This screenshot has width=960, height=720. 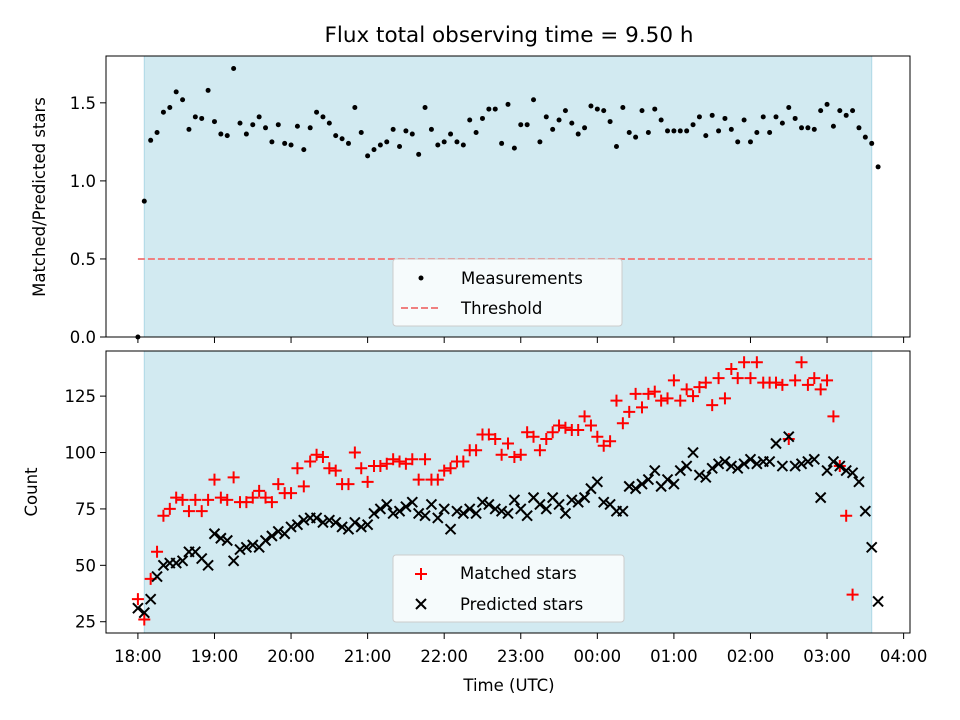 I want to click on legend-threshold-label: Threshold, so click(x=501, y=308).